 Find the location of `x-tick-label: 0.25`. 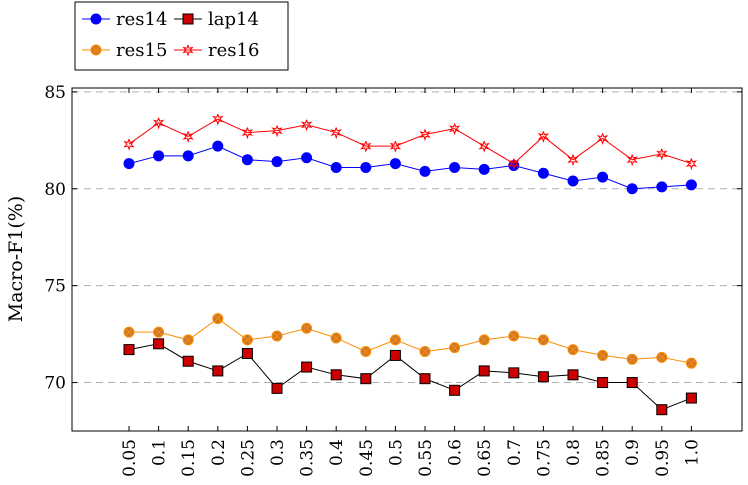

x-tick-label: 0.25 is located at coordinates (248, 458).